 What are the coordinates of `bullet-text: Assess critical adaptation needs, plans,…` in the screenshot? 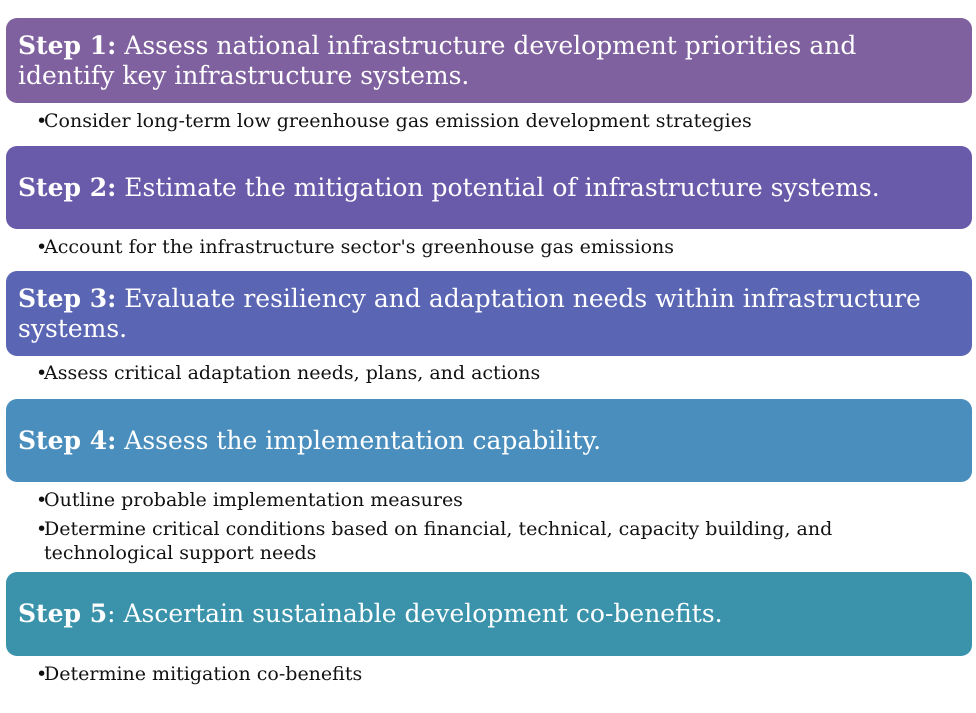 It's located at (292, 373).